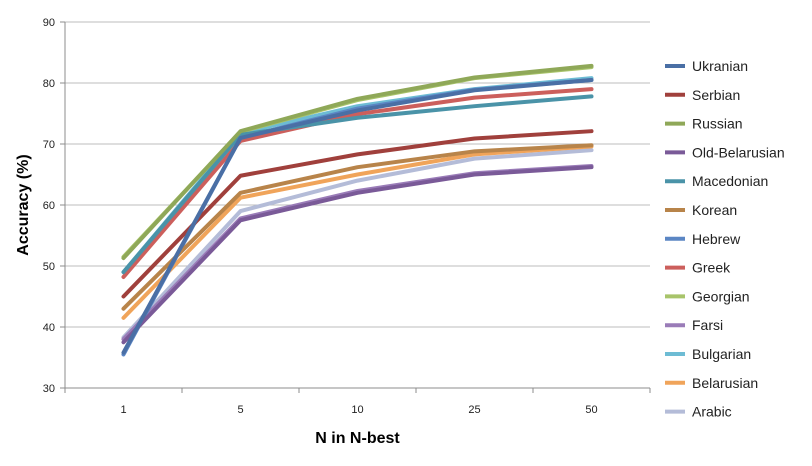 This screenshot has width=812, height=466. What do you see at coordinates (720, 66) in the screenshot?
I see `legend-label: Ukranian` at bounding box center [720, 66].